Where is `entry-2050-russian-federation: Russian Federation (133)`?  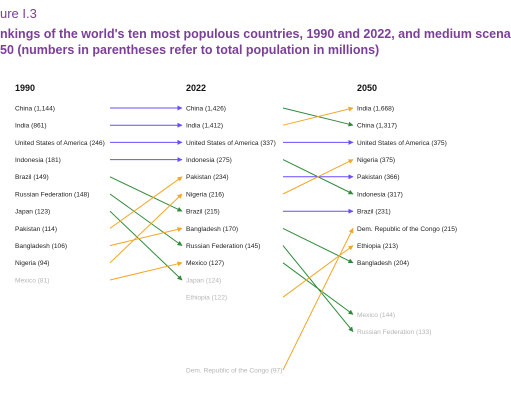 entry-2050-russian-federation: Russian Federation (133) is located at coordinates (394, 332).